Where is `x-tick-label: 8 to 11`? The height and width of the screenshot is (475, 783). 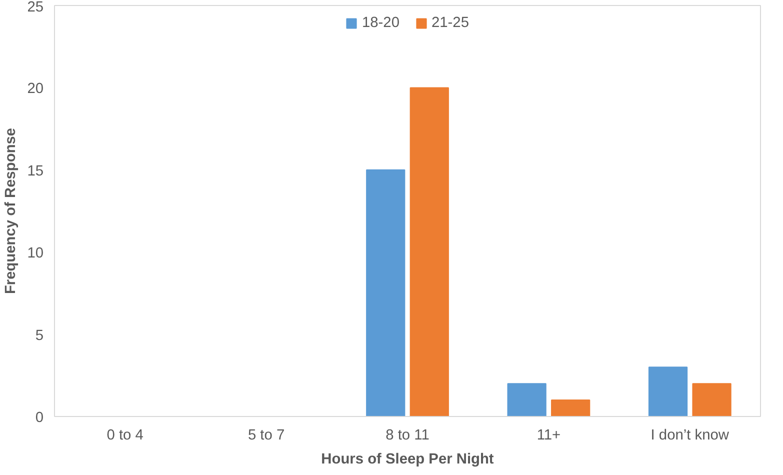 x-tick-label: 8 to 11 is located at coordinates (408, 436).